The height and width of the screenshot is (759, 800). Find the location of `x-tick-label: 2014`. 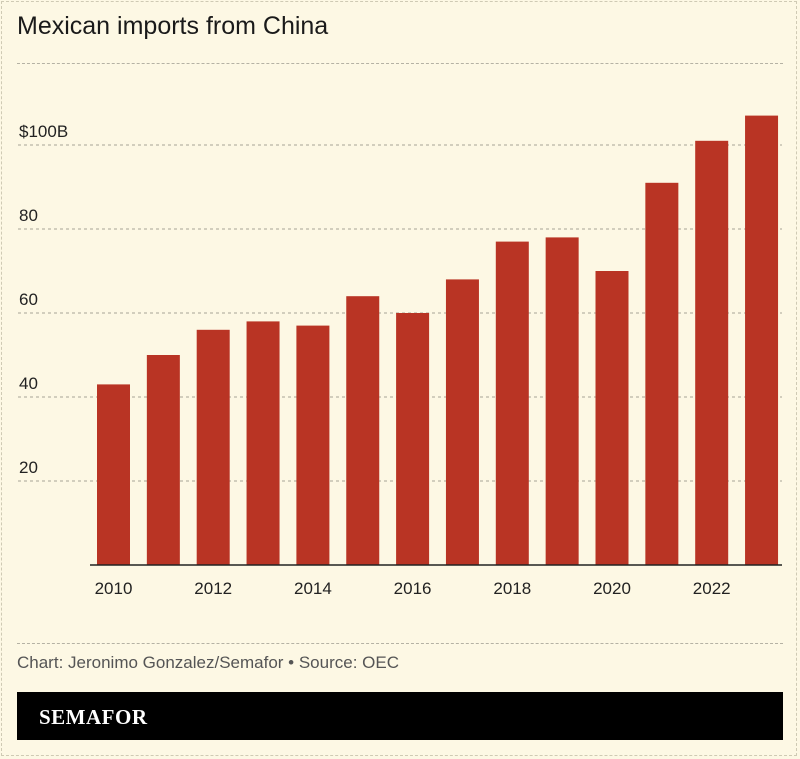

x-tick-label: 2014 is located at coordinates (313, 588).